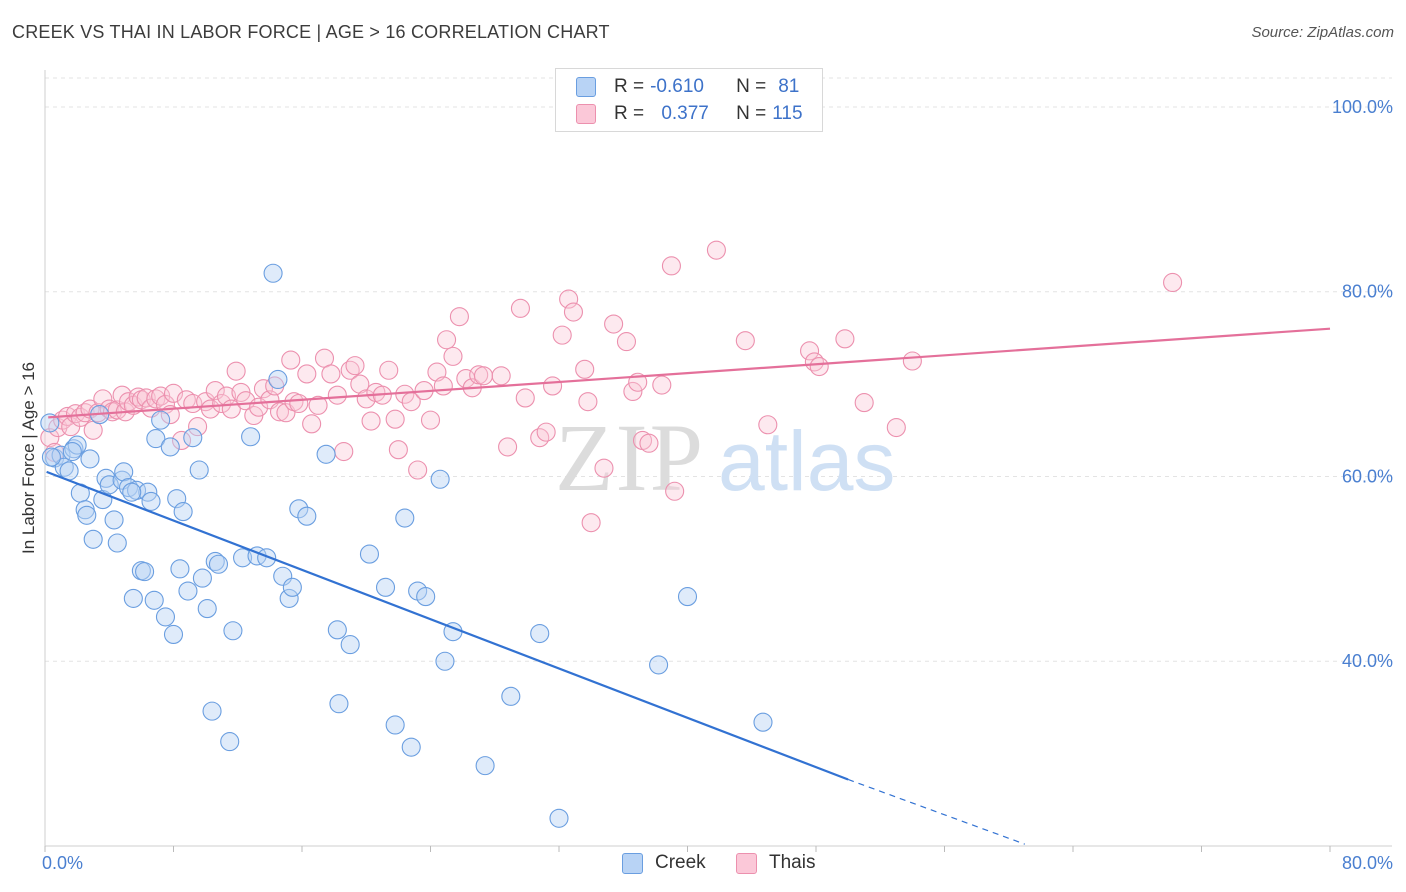 Image resolution: width=1406 pixels, height=892 pixels. What do you see at coordinates (586, 114) in the screenshot?
I see `legend-swatch-thais` at bounding box center [586, 114].